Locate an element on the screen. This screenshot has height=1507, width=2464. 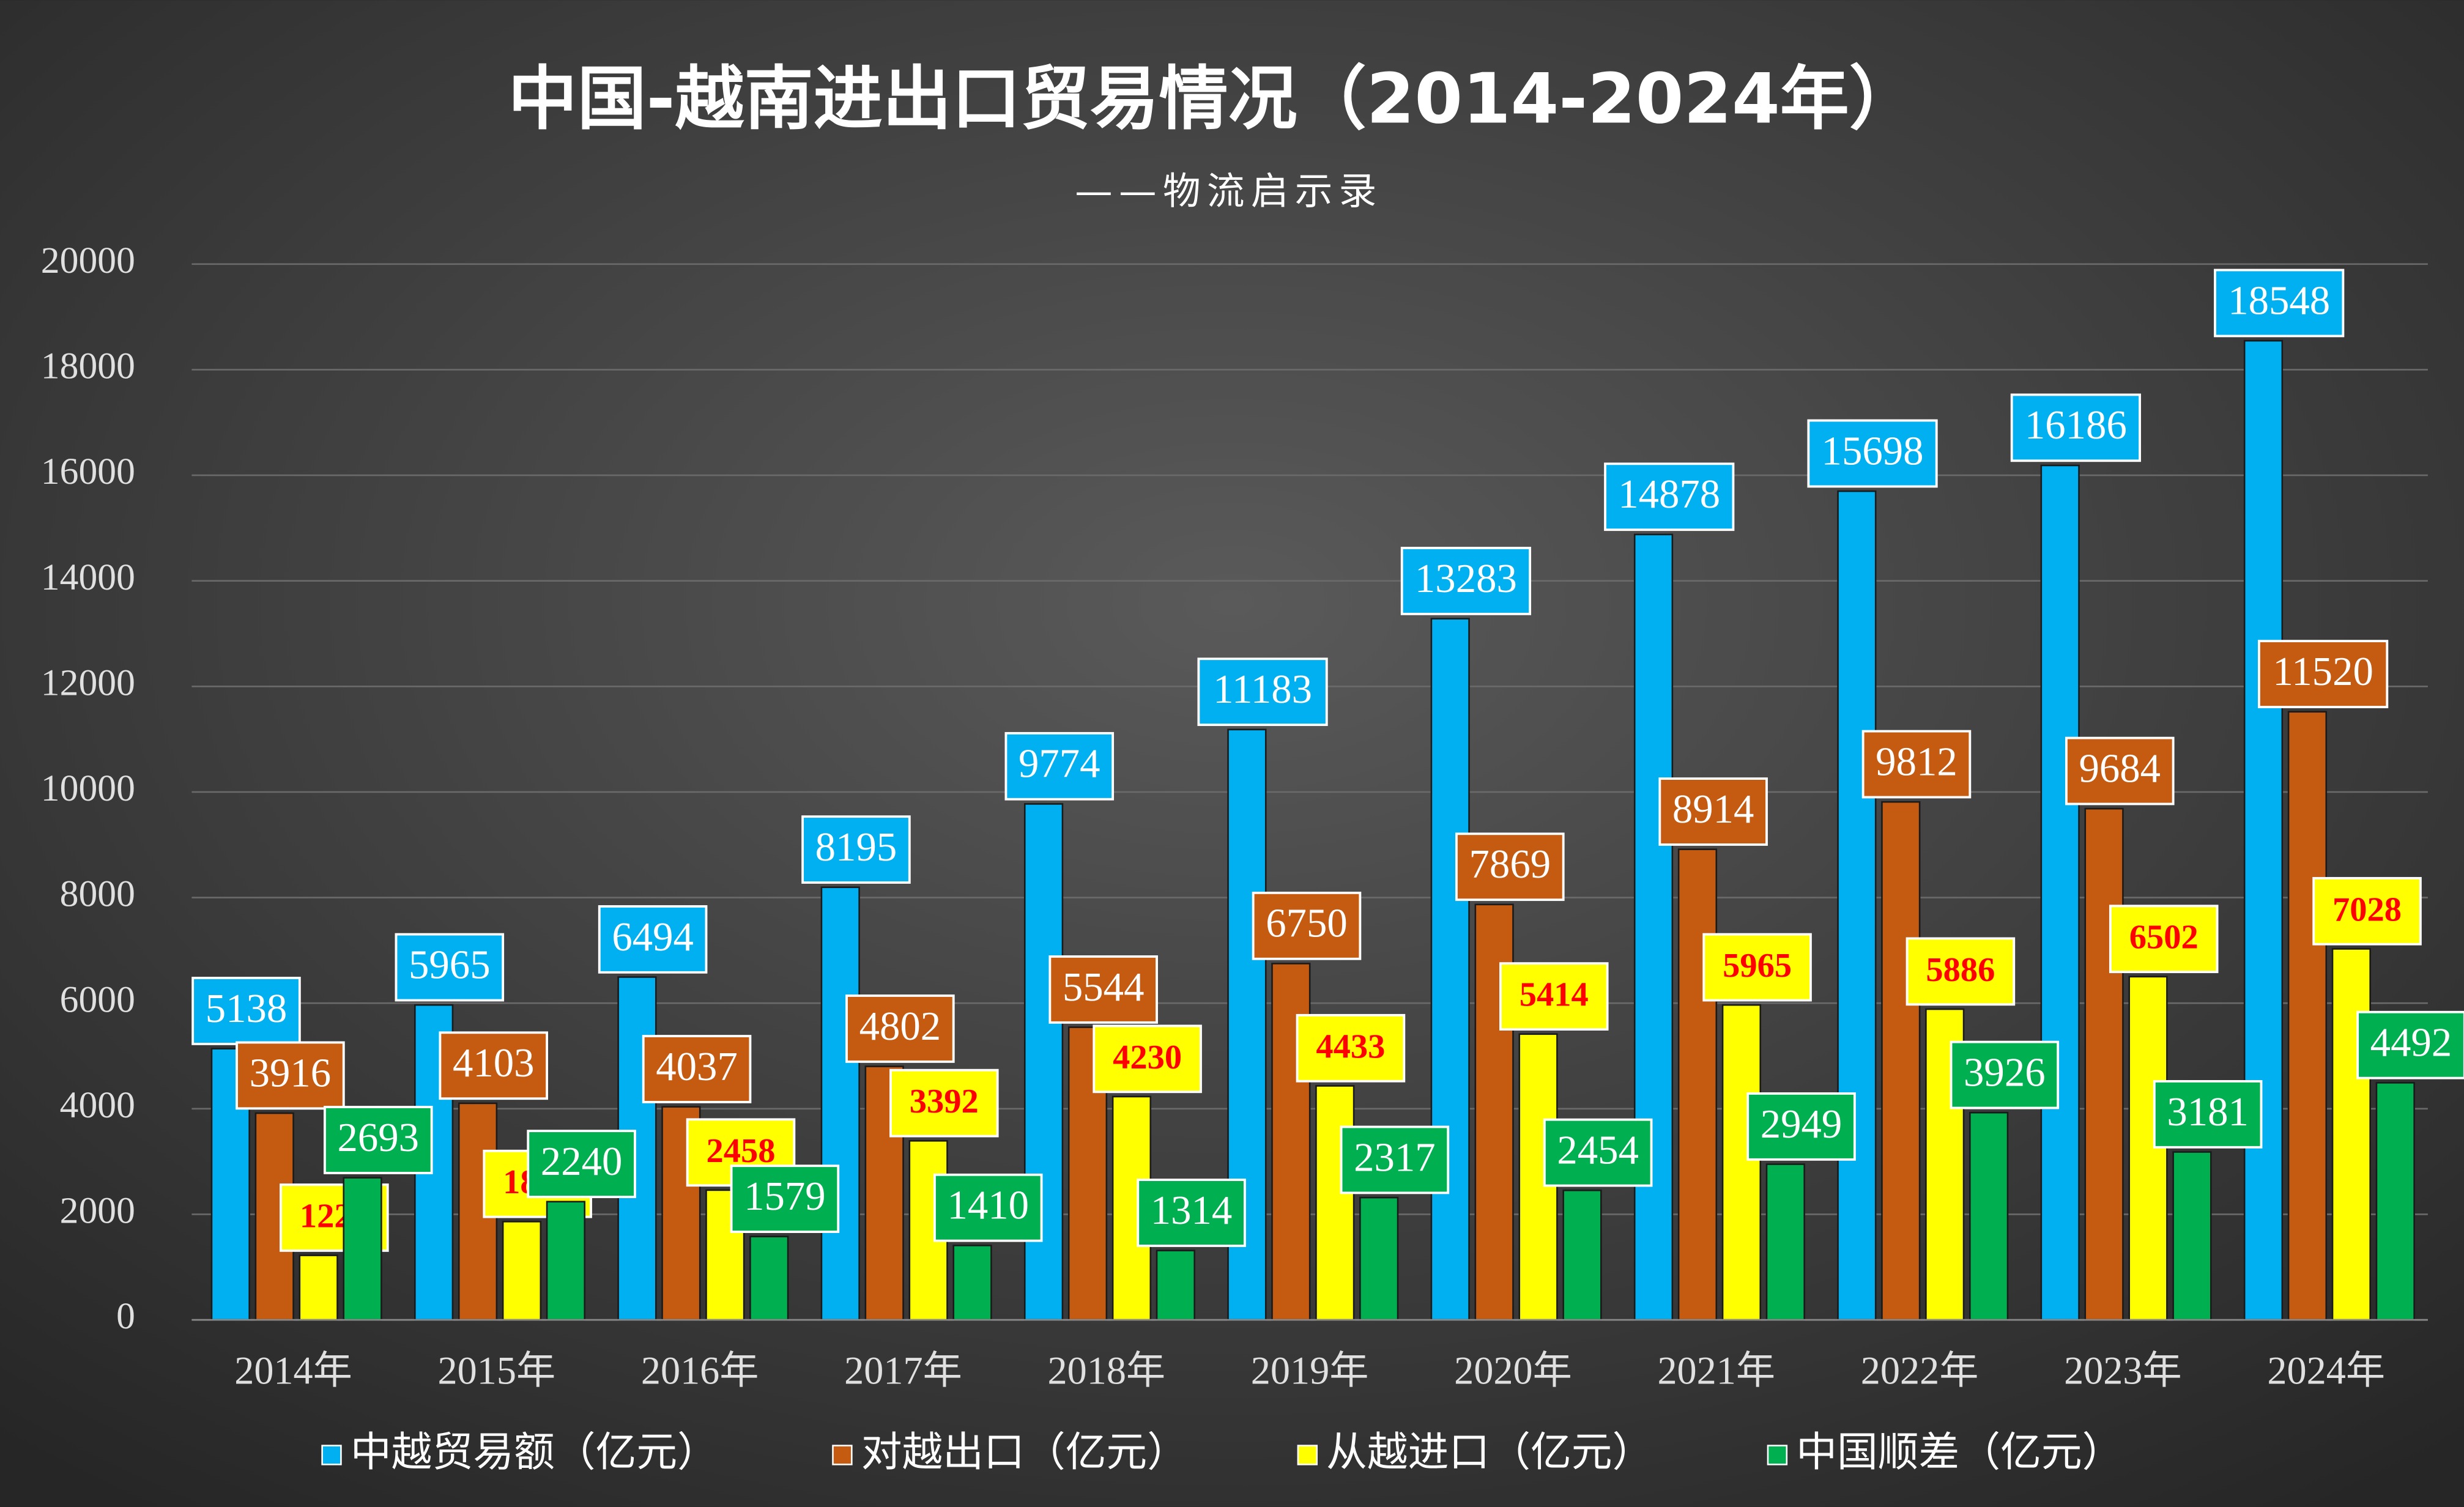
data-label: 2949 is located at coordinates (1801, 1125).